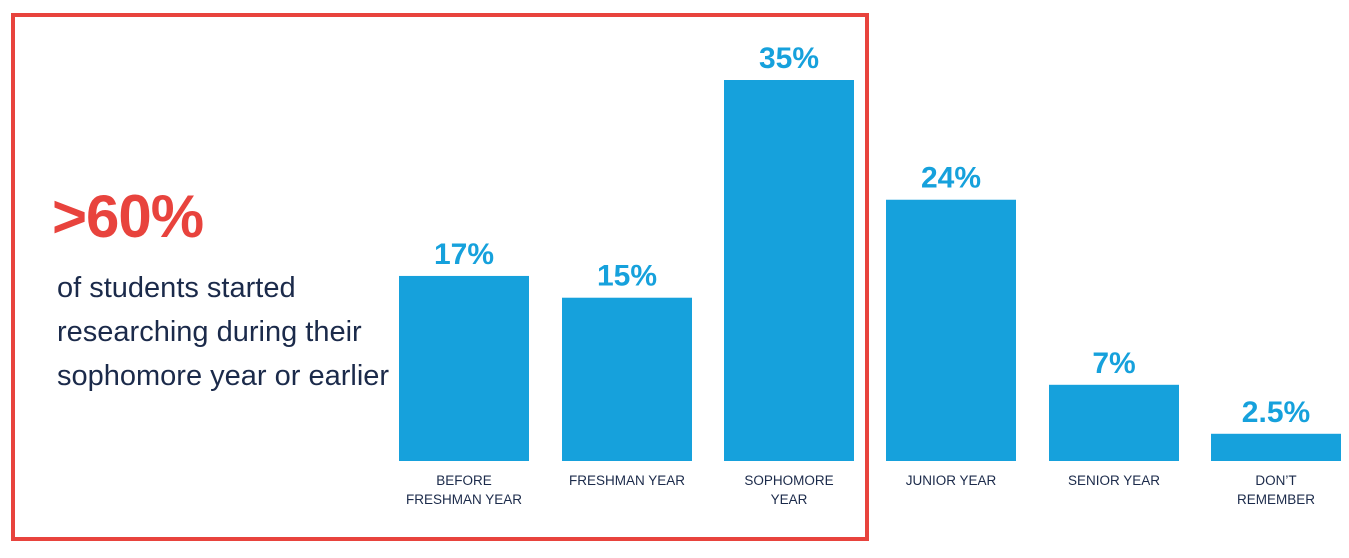 The height and width of the screenshot is (558, 1349). I want to click on bar-value-label: 7%, so click(1113, 363).